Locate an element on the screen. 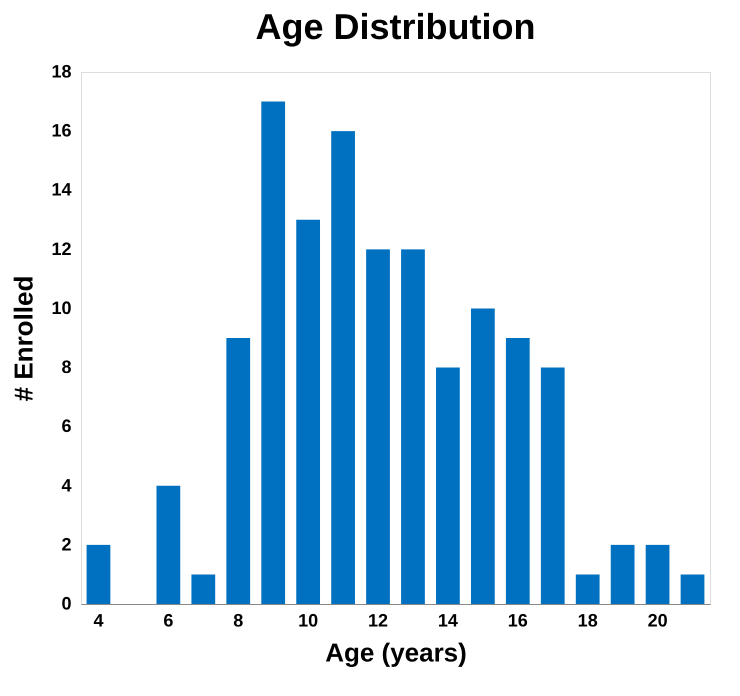 This screenshot has height=696, width=740. chart-title: Age Distribution is located at coordinates (396, 26).